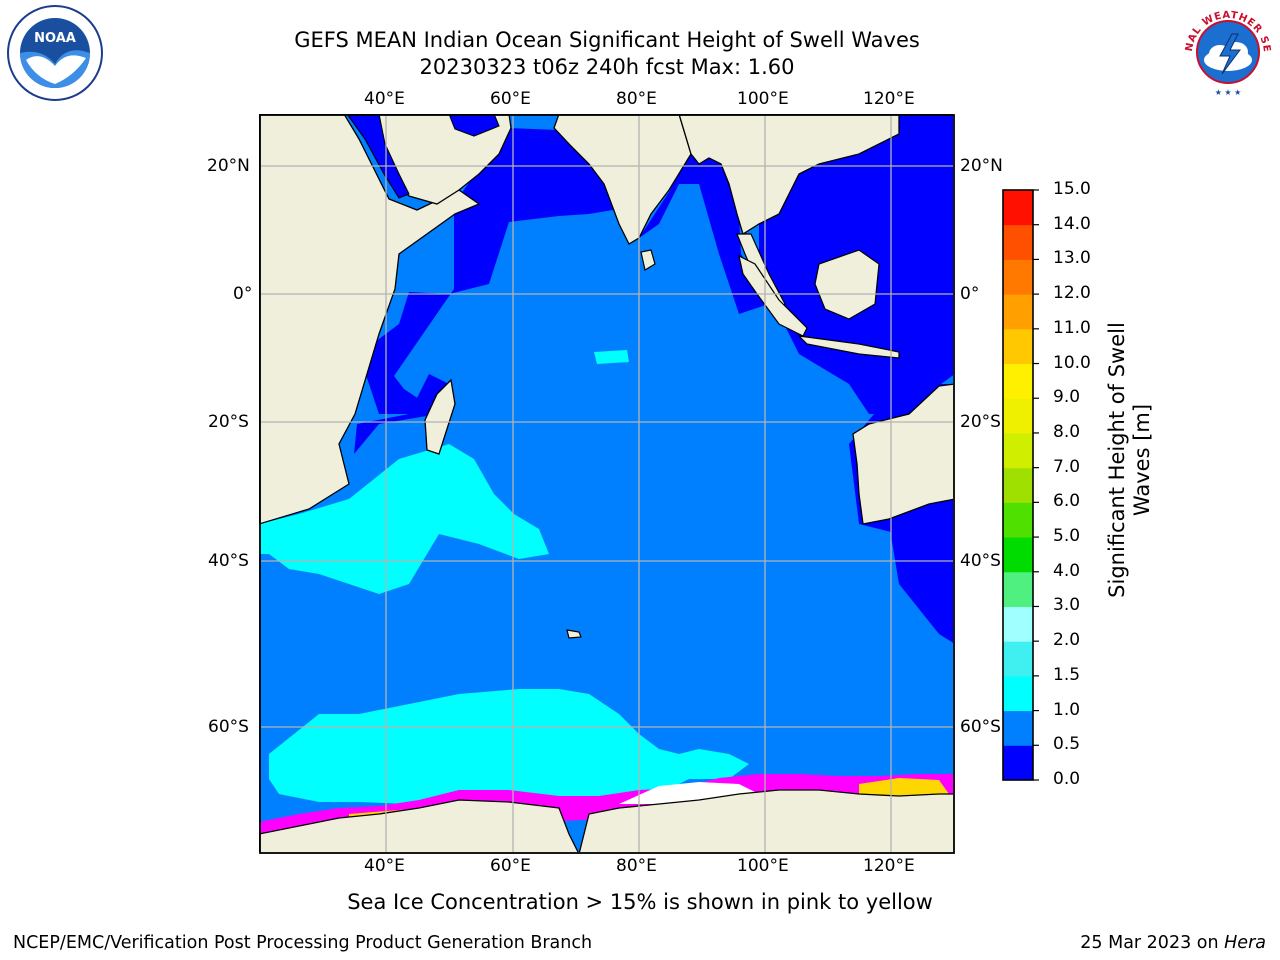  I want to click on lat-label-left-20s: 20°S, so click(228, 422).